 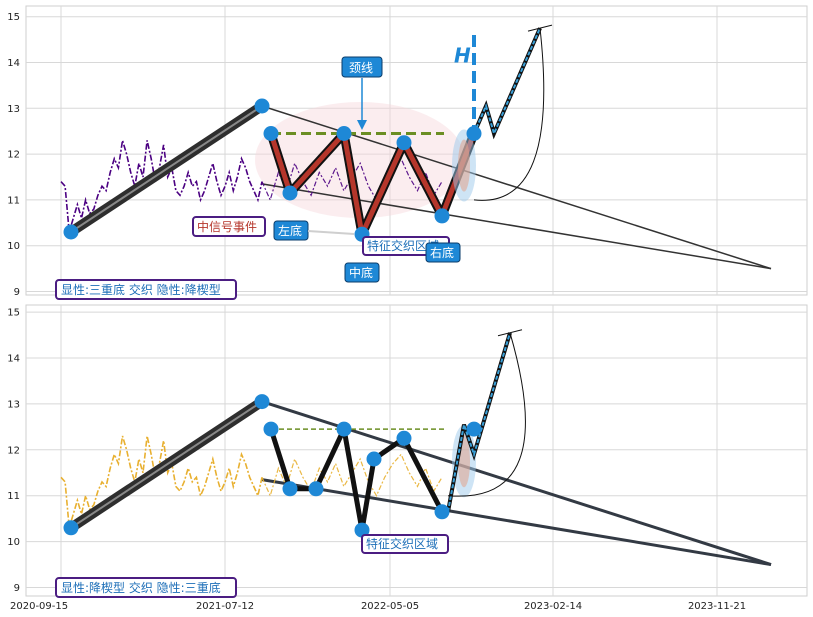 I want to click on x-tick-label: 2023-11-21, so click(x=717, y=606).